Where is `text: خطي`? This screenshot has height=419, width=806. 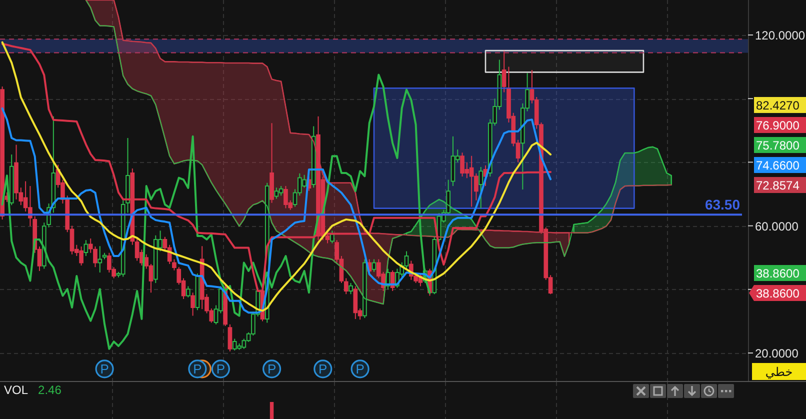 text: خطي is located at coordinates (779, 372).